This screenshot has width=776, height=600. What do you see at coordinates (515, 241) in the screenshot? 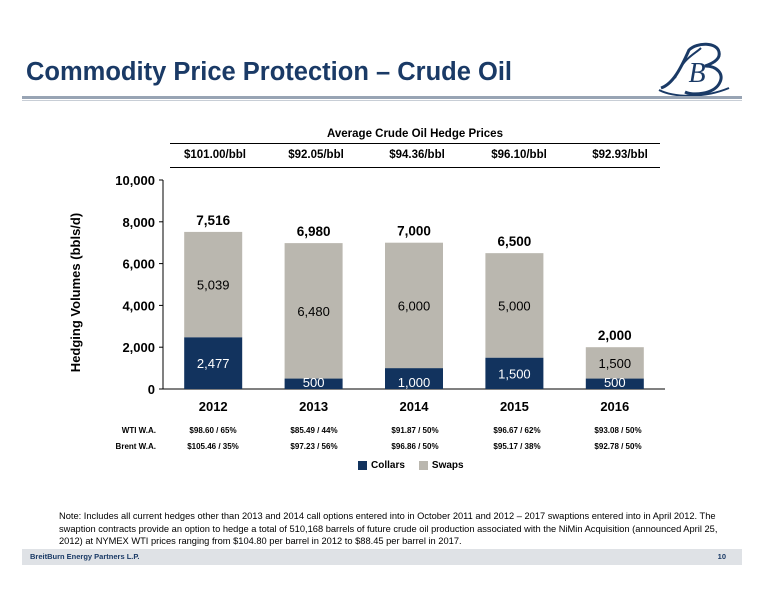
I see `data-label-total: 6,500` at bounding box center [515, 241].